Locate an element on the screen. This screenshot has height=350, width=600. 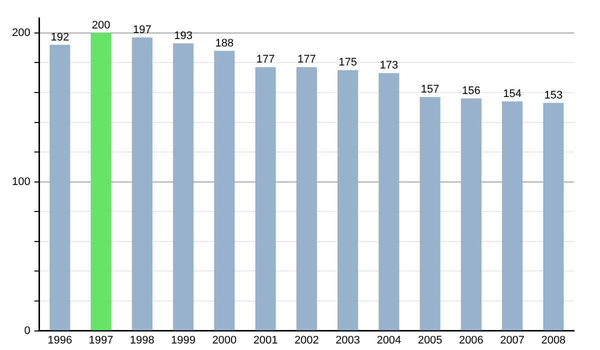
y-tick-label: 0 is located at coordinates (27, 330).